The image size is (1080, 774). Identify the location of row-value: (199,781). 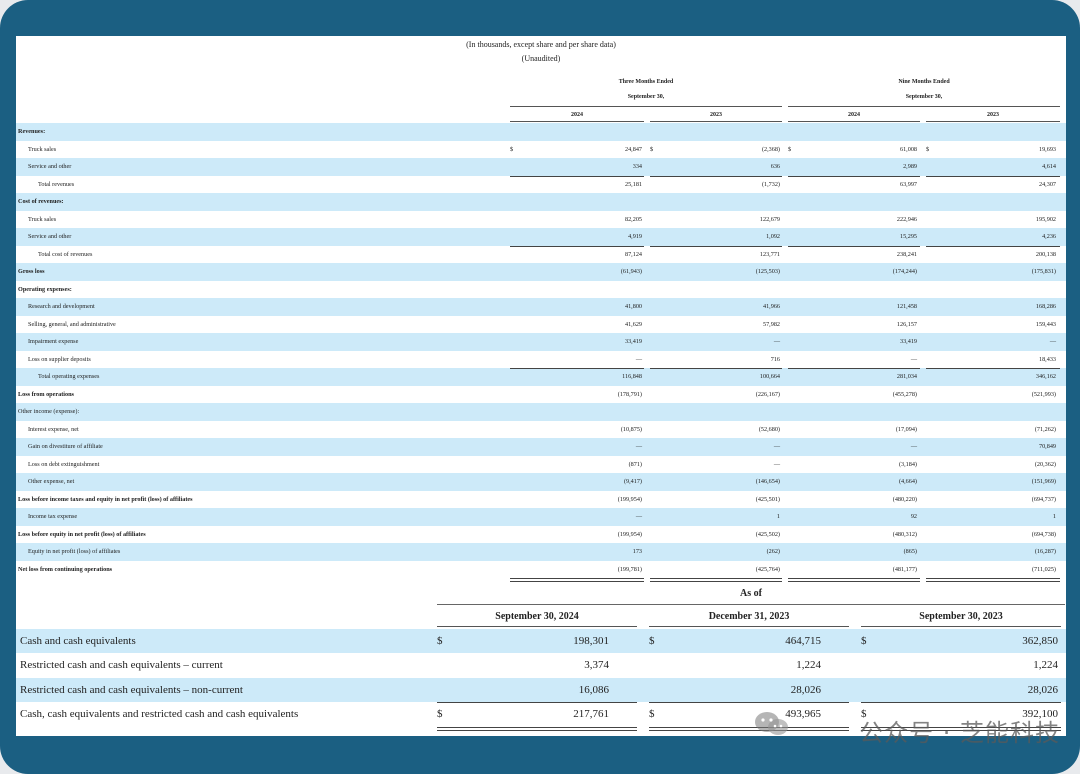
(629, 569).